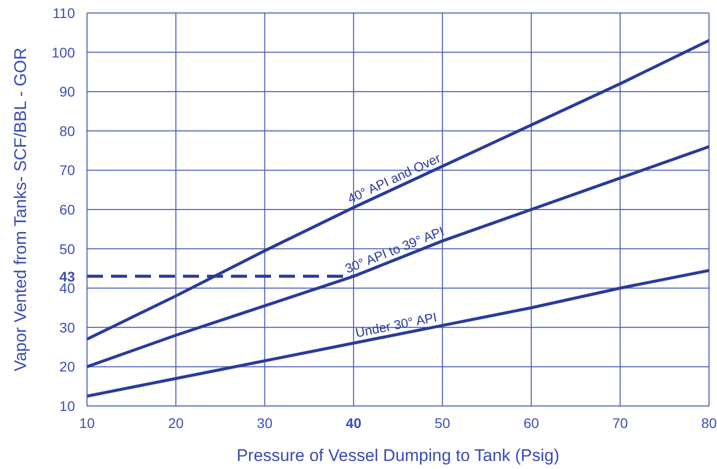  What do you see at coordinates (398, 455) in the screenshot?
I see `x-axis-title: Pressure of Vessel Dumping to Tank (Psig)` at bounding box center [398, 455].